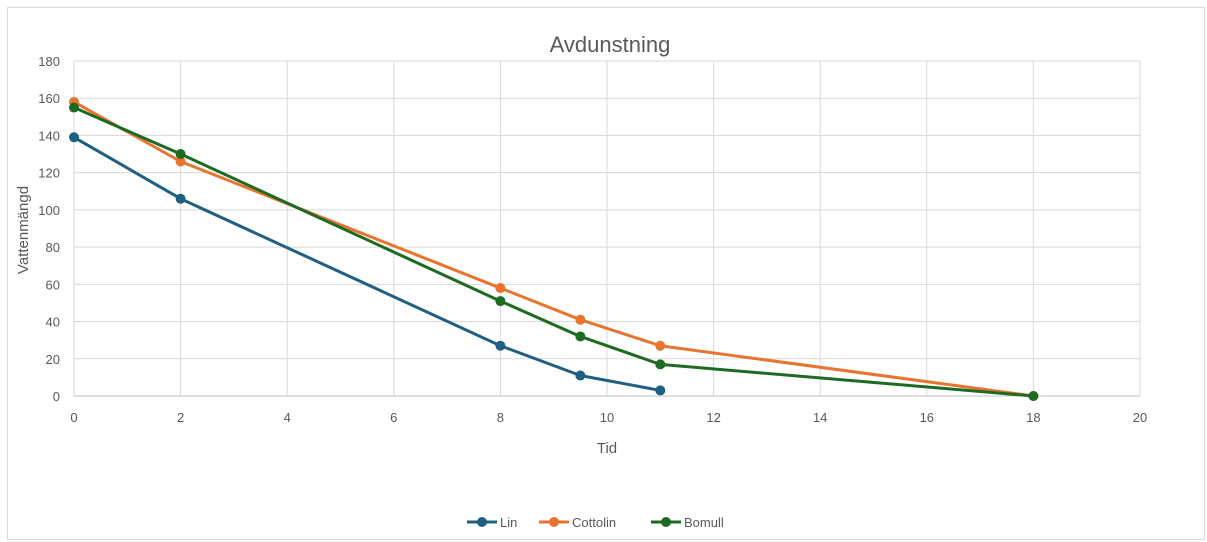 The height and width of the screenshot is (542, 1207). I want to click on x-tick-label: 0, so click(73, 417).